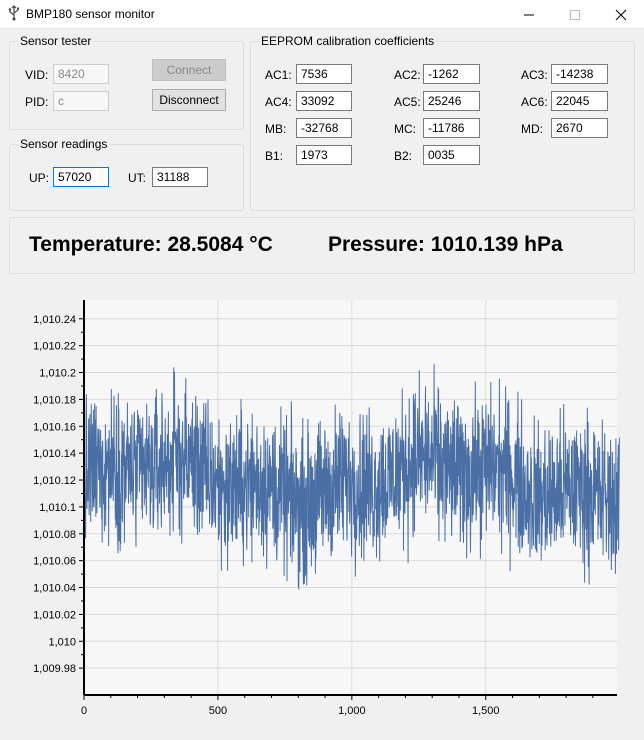  I want to click on readout-panel, so click(322, 245).